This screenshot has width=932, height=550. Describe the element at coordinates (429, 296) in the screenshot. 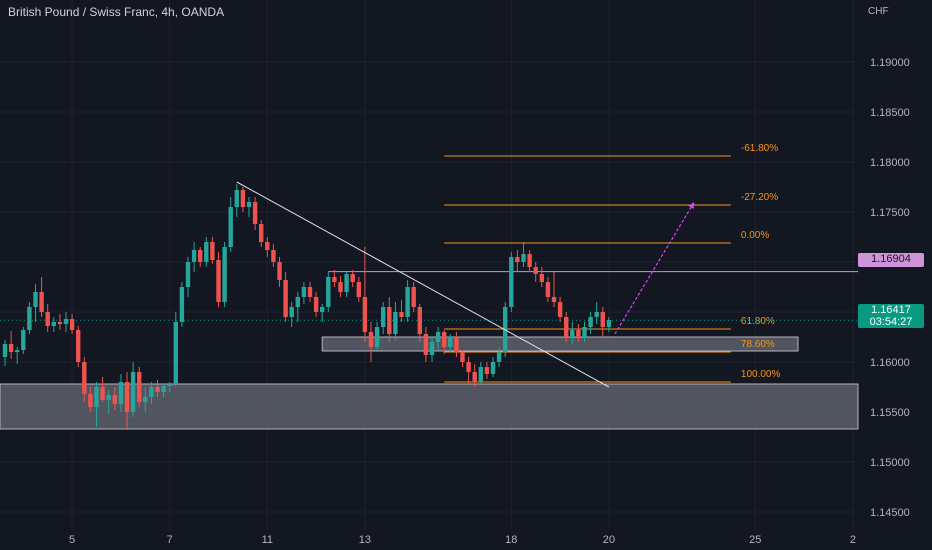

I see `horizontal-levels` at that location.